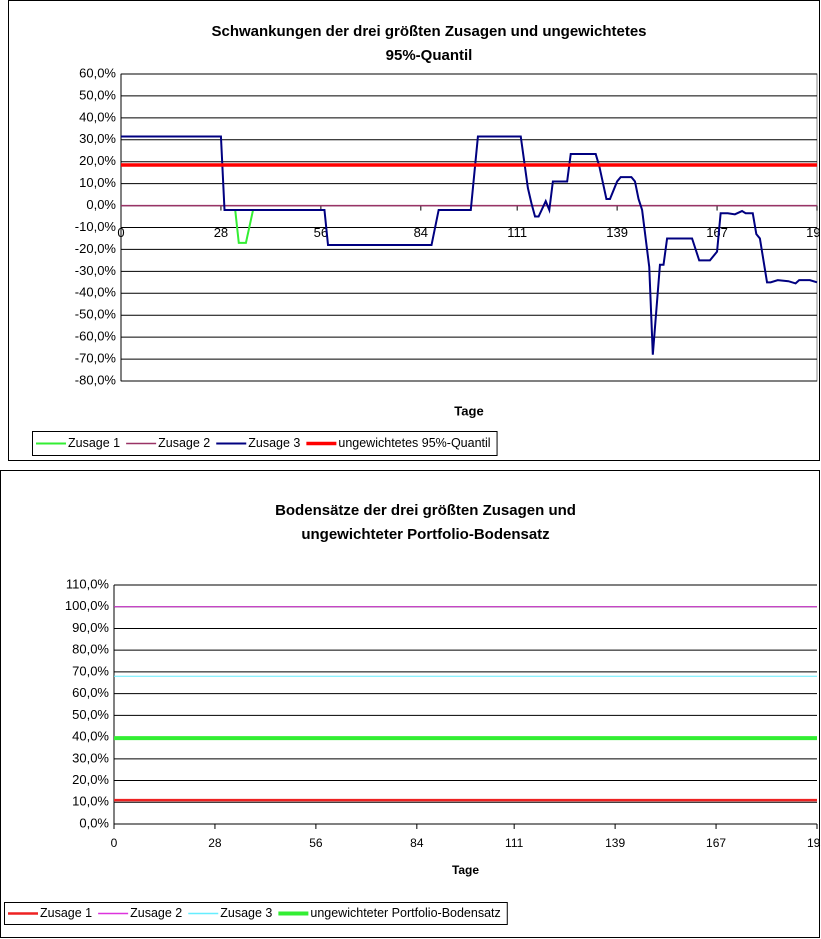  I want to click on y-tick-label: 70,0%, so click(90, 670).